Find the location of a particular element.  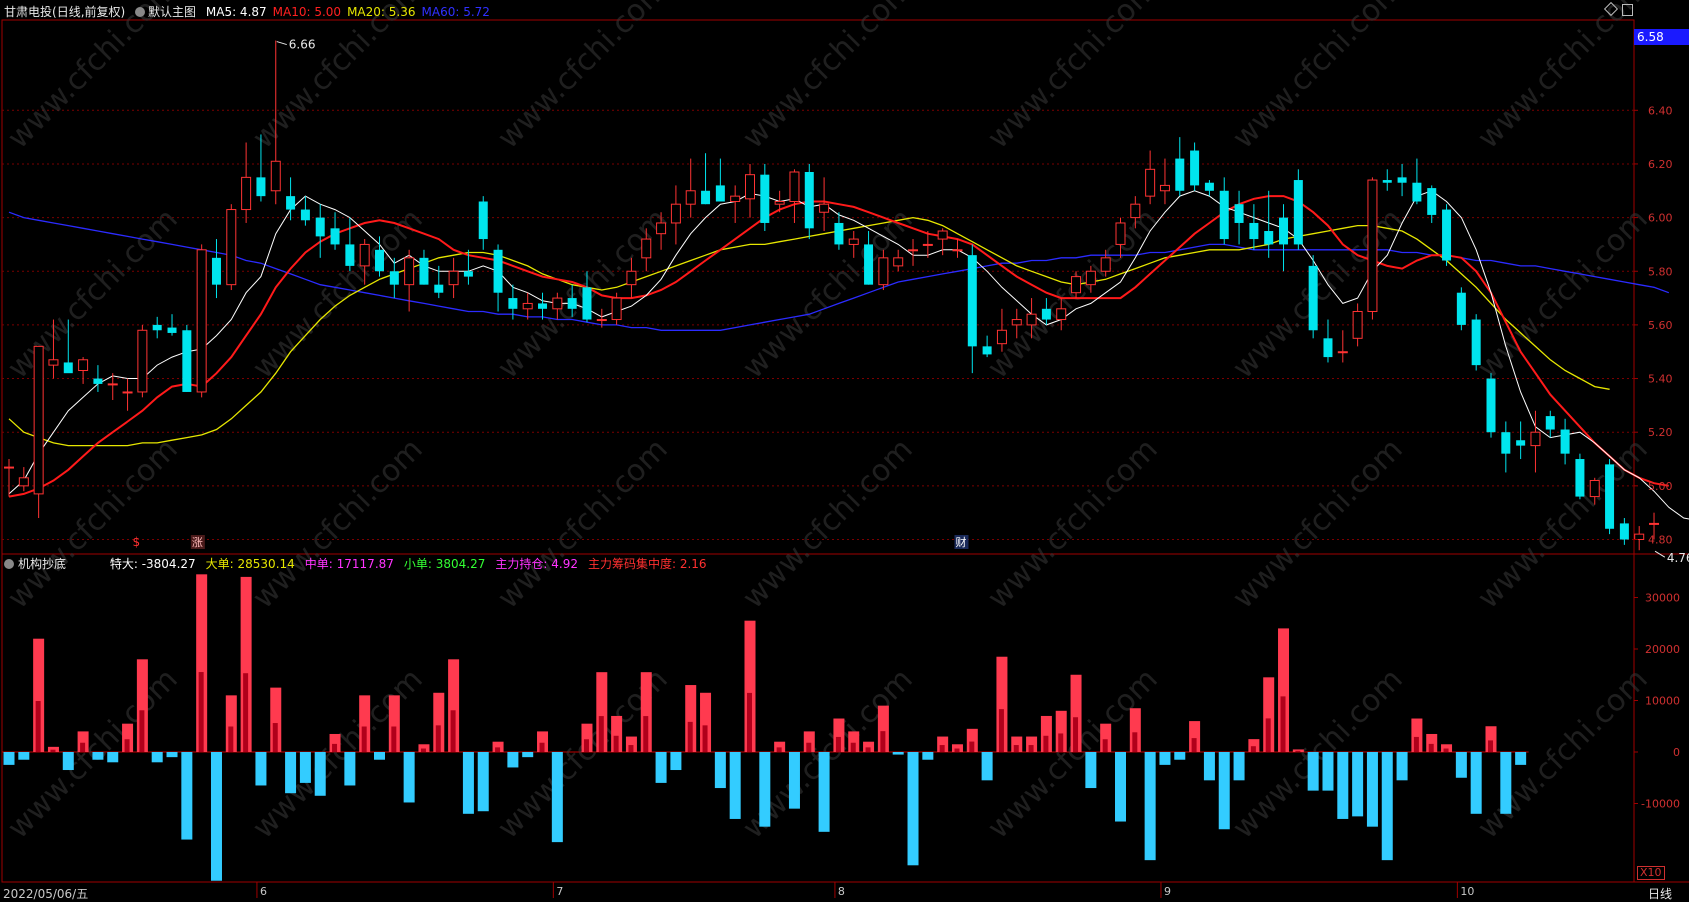

flow-tick-label: 30000 is located at coordinates (1662, 598).